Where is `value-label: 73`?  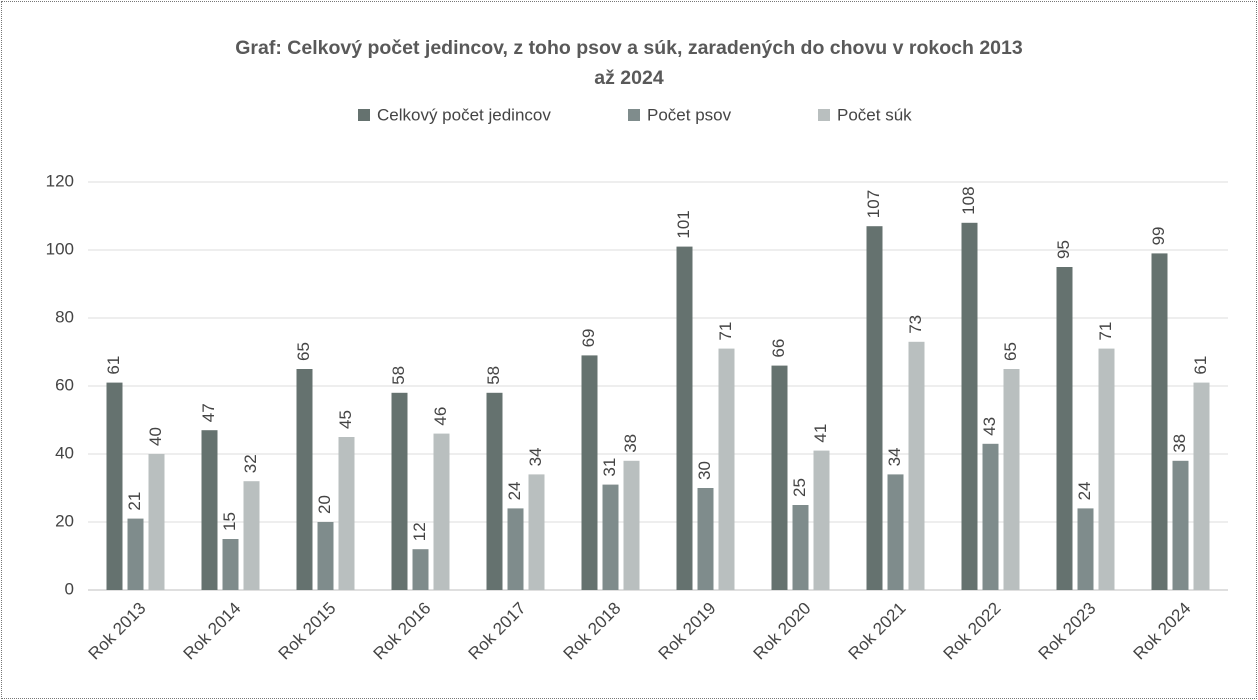 value-label: 73 is located at coordinates (915, 324).